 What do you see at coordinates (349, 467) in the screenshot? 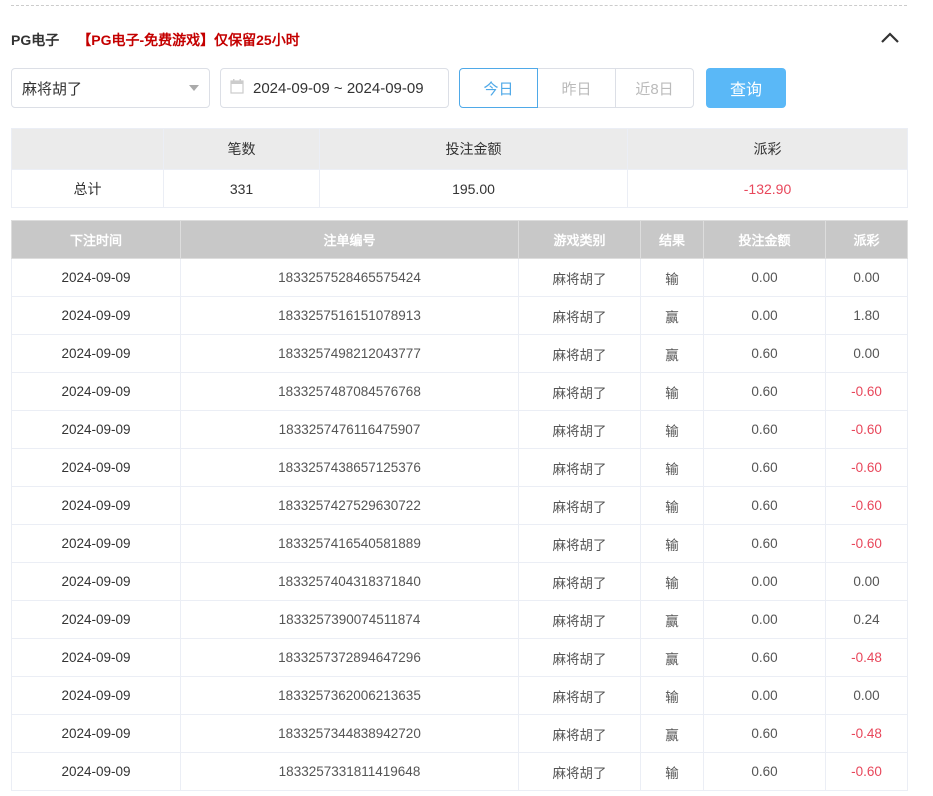
I see `order-id: 1833257438657125376` at bounding box center [349, 467].